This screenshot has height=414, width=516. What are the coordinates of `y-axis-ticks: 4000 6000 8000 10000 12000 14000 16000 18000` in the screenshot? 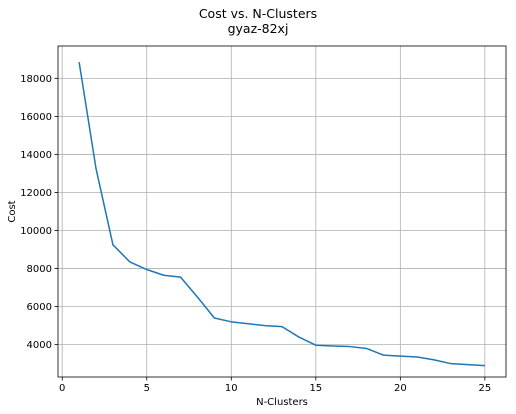 It's located at (39, 212).